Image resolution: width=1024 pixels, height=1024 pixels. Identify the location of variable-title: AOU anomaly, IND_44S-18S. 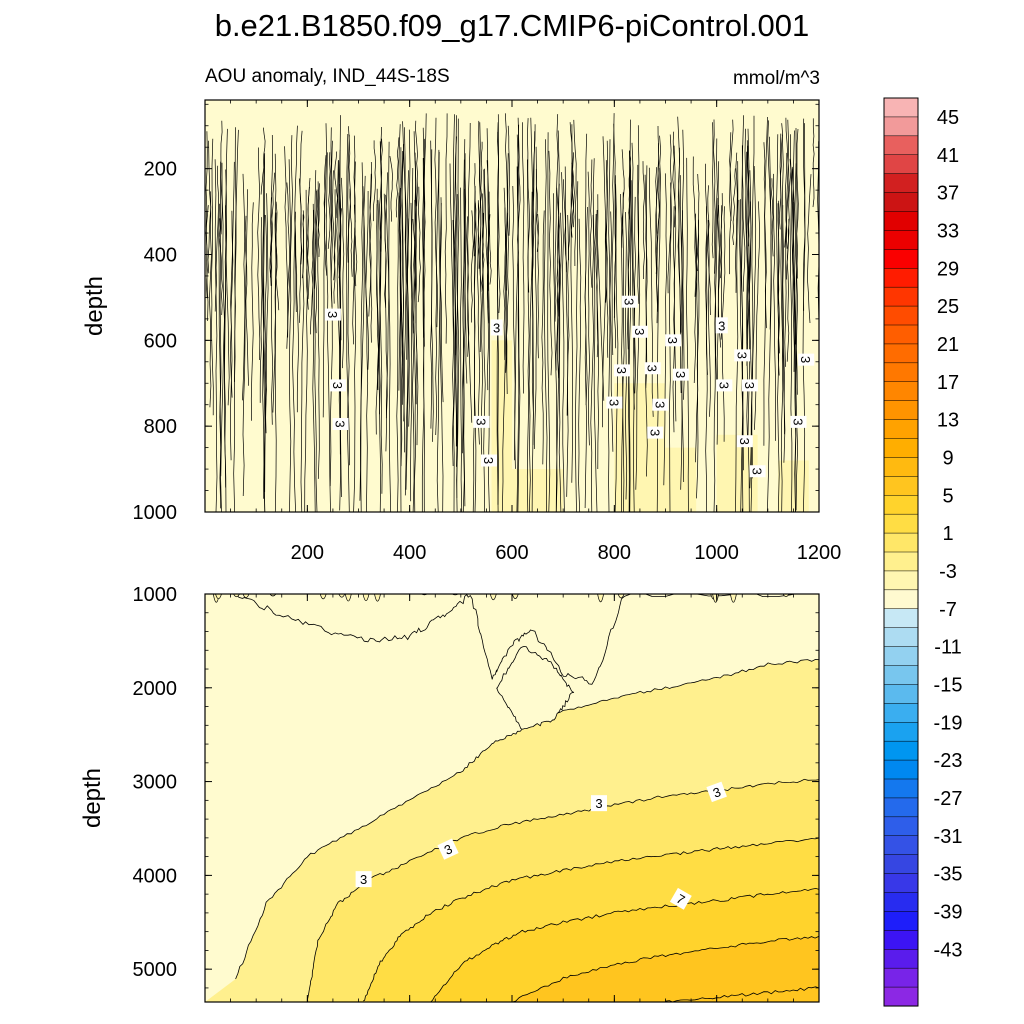
(327, 76).